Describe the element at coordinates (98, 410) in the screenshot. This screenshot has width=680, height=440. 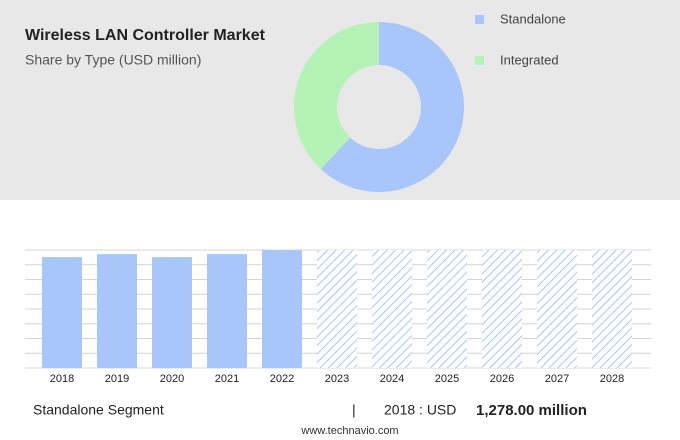
I see `segment-label: Standalone Segment` at that location.